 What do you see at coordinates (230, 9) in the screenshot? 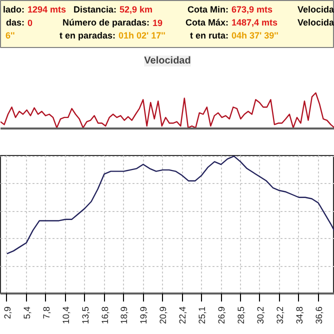
I see `text: Cota Min: 673,9 mts` at bounding box center [230, 9].